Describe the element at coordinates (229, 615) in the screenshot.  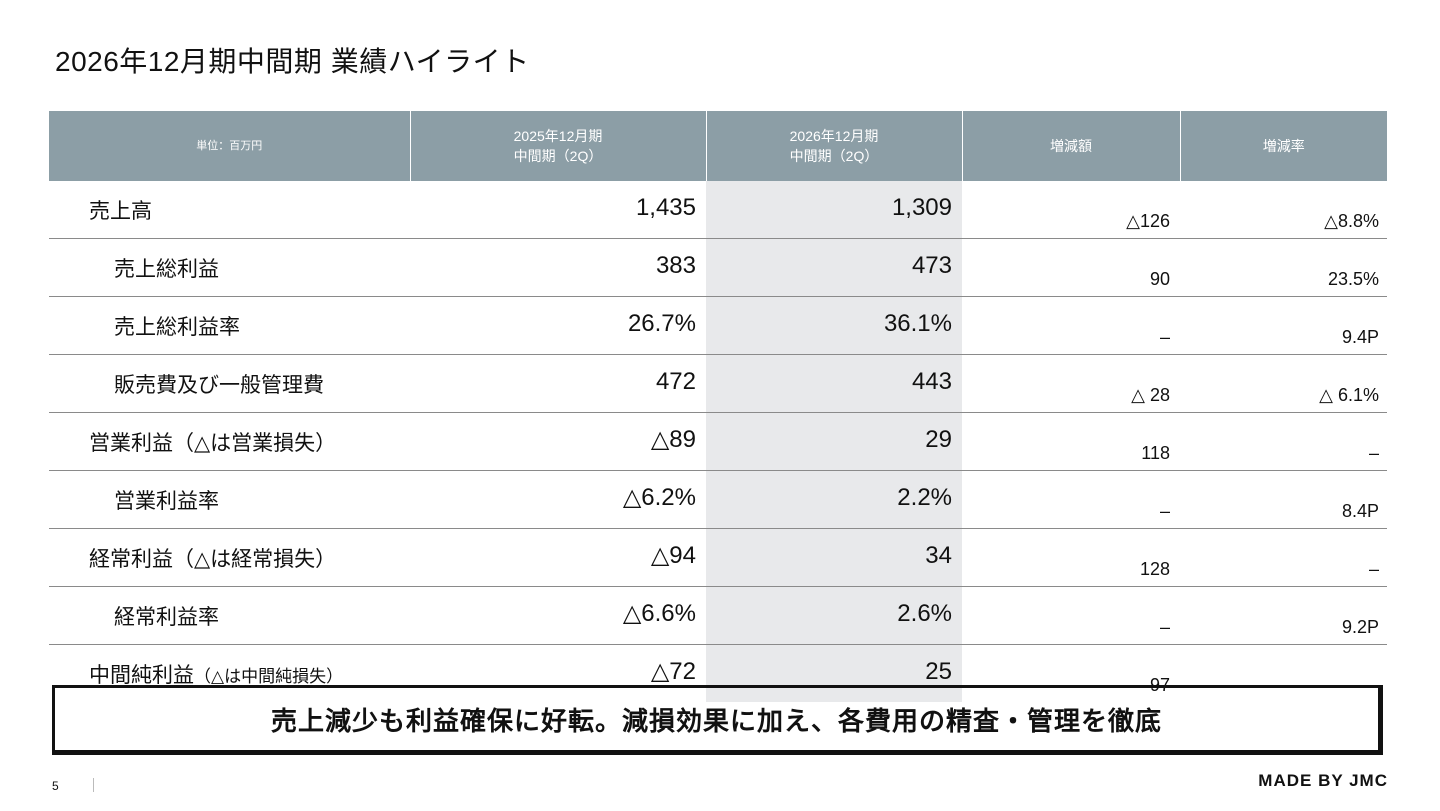
I see `row-label: 経常利益率` at that location.